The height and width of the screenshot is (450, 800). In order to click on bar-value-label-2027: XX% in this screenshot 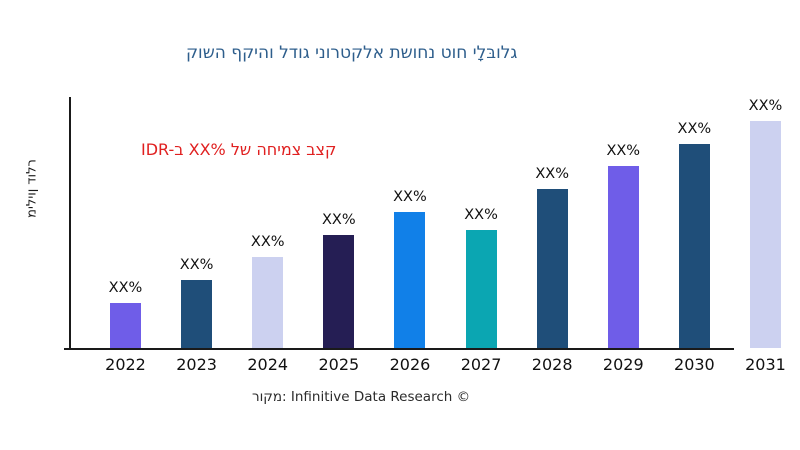, I will do `click(481, 214)`.